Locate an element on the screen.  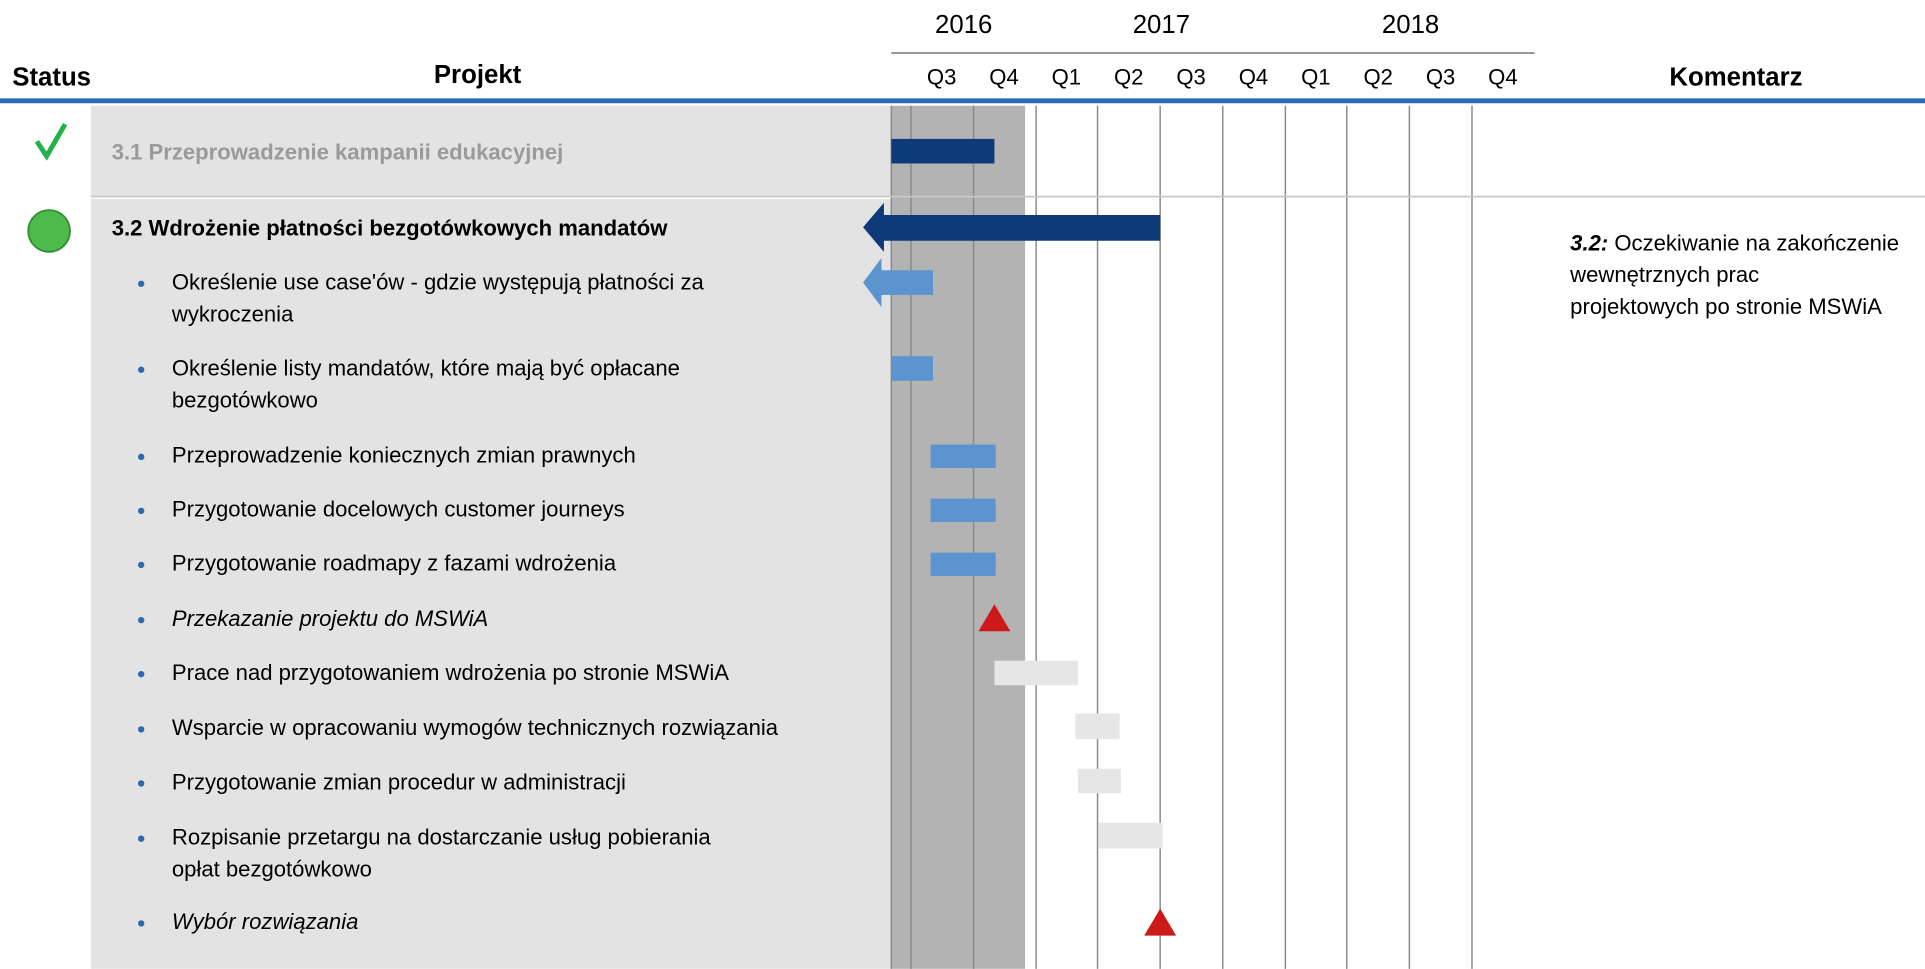
row-bg is located at coordinates (491, 151).